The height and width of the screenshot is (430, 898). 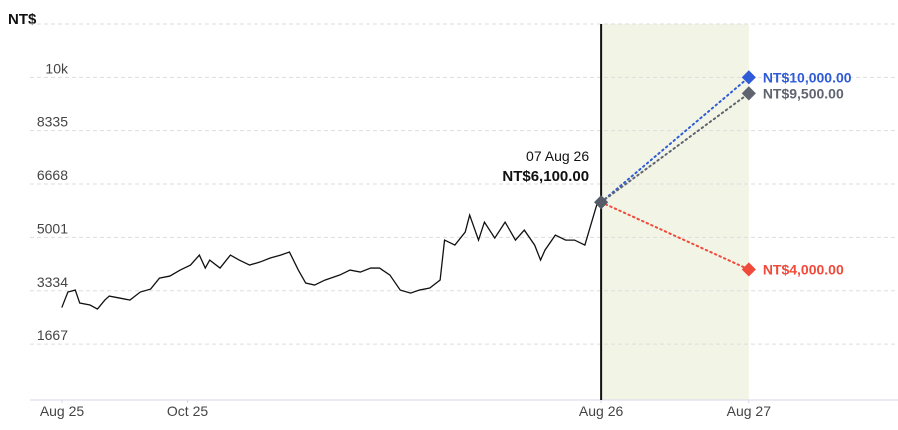 I want to click on x-tick-label: Aug 27, so click(x=749, y=411).